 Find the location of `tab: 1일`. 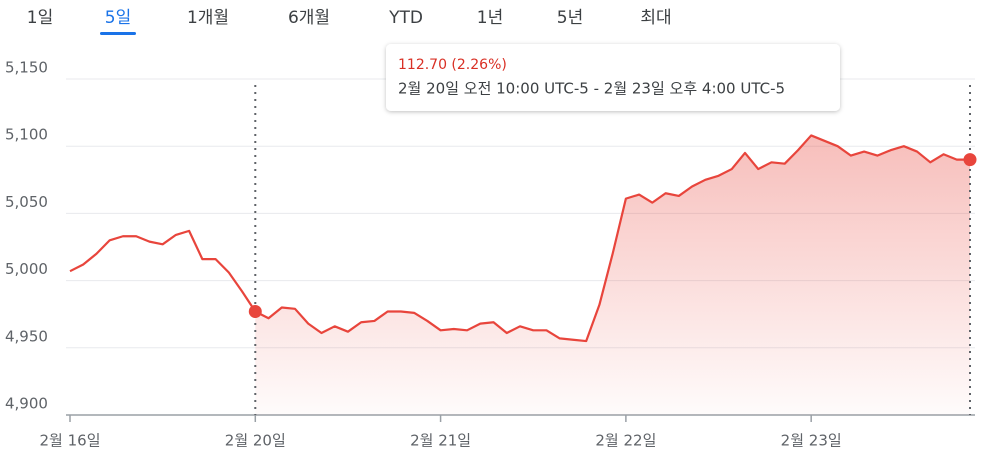

tab: 1일 is located at coordinates (40, 18).